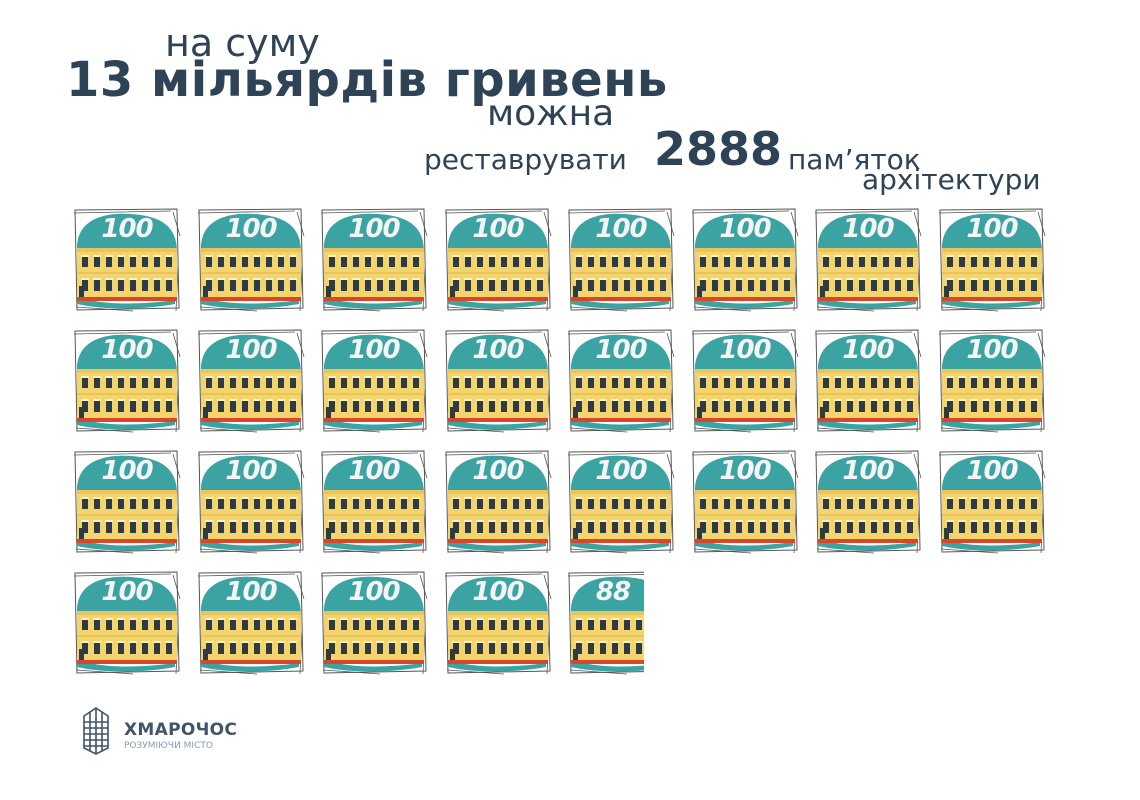  What do you see at coordinates (96, 731) in the screenshot?
I see `skyscraper-icon` at bounding box center [96, 731].